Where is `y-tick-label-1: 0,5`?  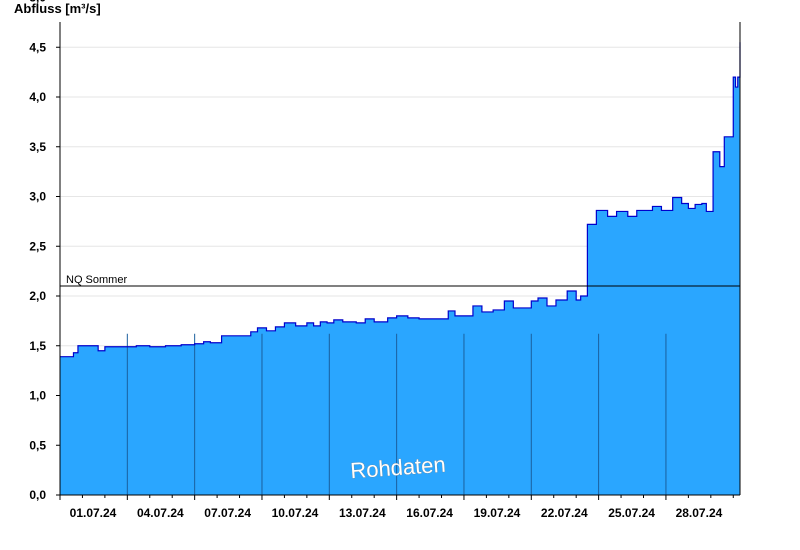
y-tick-label-1: 0,5 is located at coordinates (37, 445).